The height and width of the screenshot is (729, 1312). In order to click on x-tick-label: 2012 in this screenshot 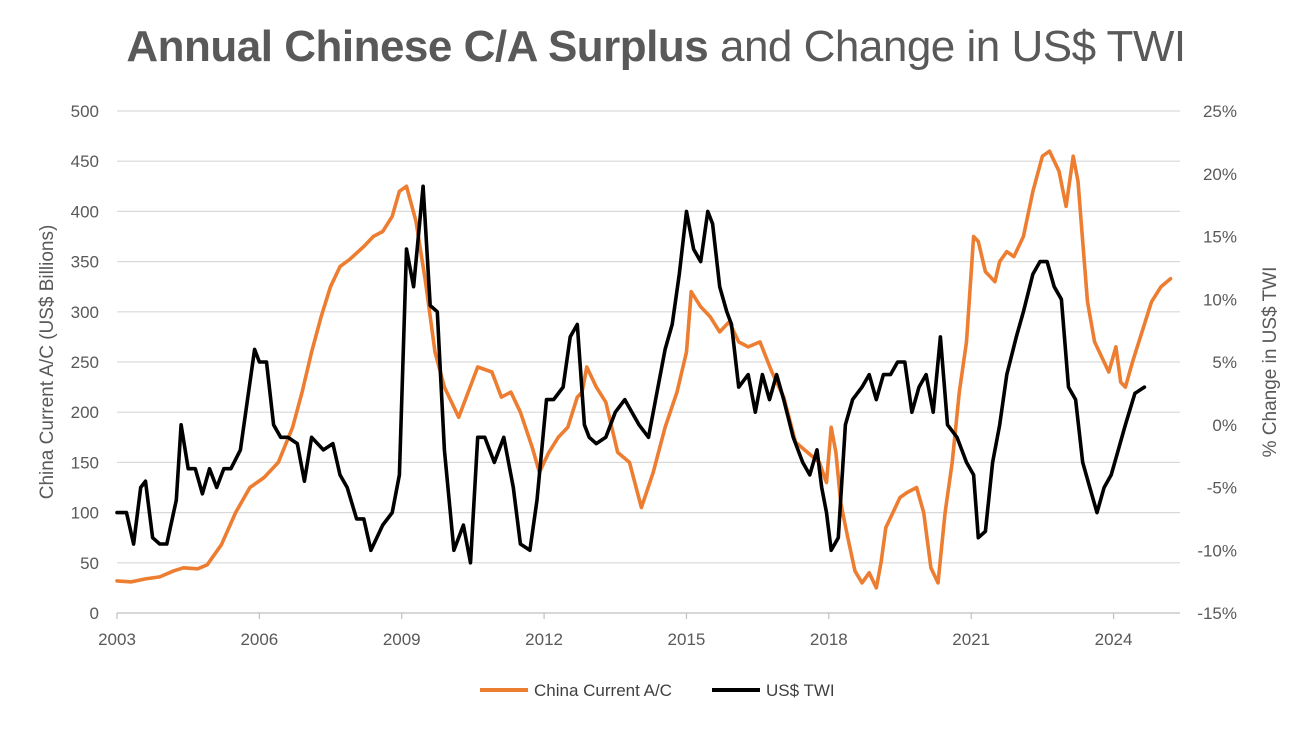, I will do `click(544, 639)`.